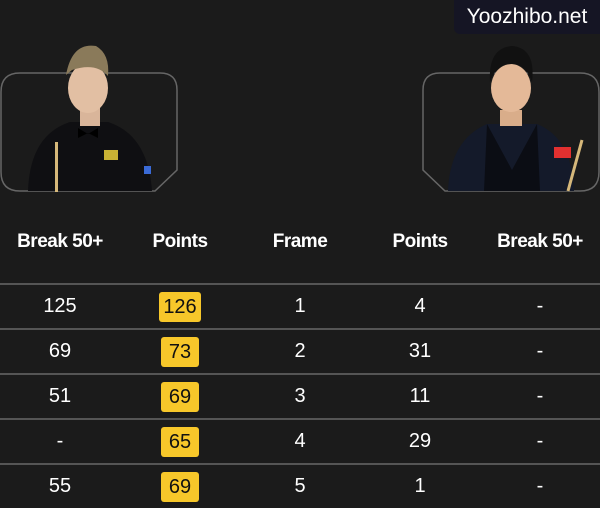 The height and width of the screenshot is (508, 600). What do you see at coordinates (420, 241) in the screenshot?
I see `header-points-right: Points` at bounding box center [420, 241].